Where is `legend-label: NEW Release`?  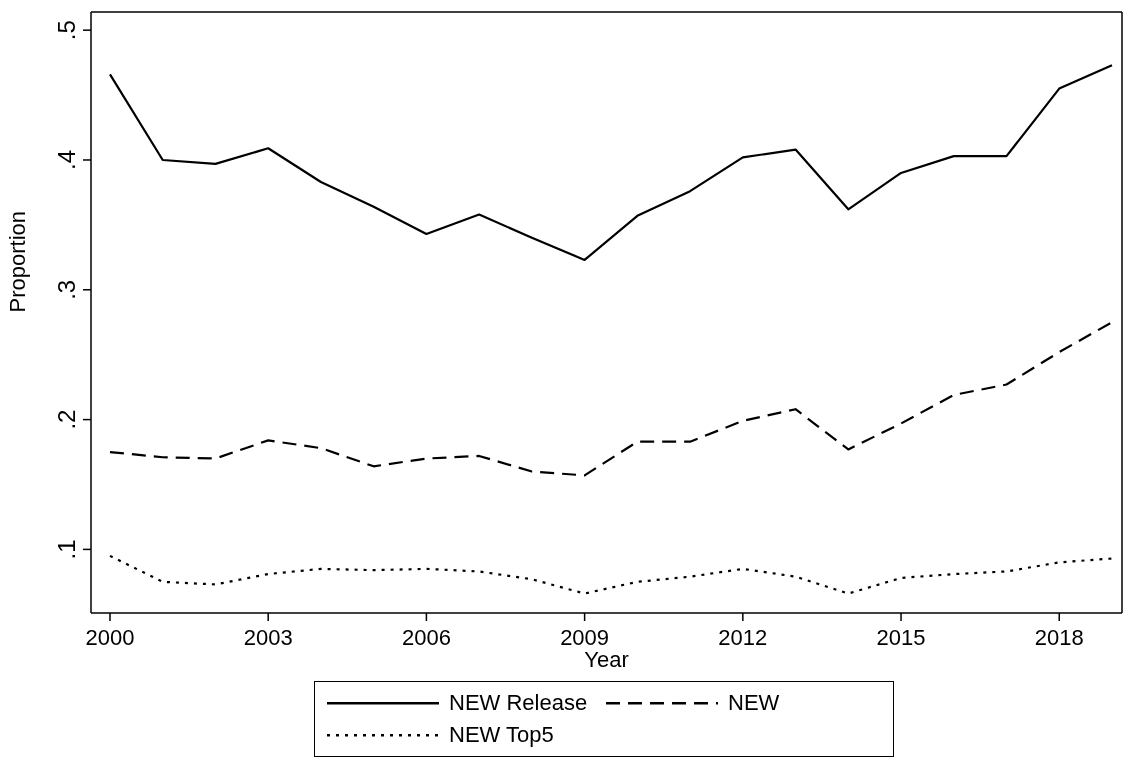
legend-label: NEW Release is located at coordinates (518, 703).